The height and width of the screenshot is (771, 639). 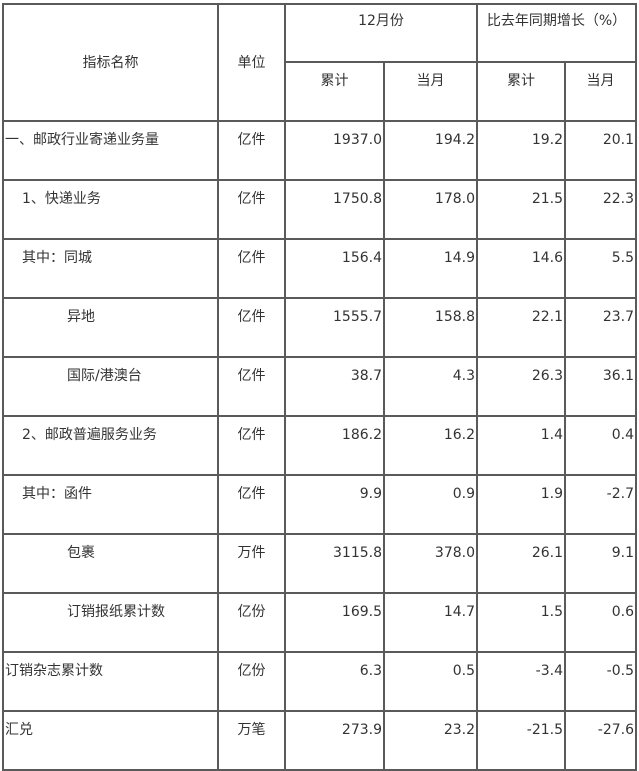 What do you see at coordinates (521, 681) in the screenshot?
I see `growth-cumulative-cell: -3.4` at bounding box center [521, 681].